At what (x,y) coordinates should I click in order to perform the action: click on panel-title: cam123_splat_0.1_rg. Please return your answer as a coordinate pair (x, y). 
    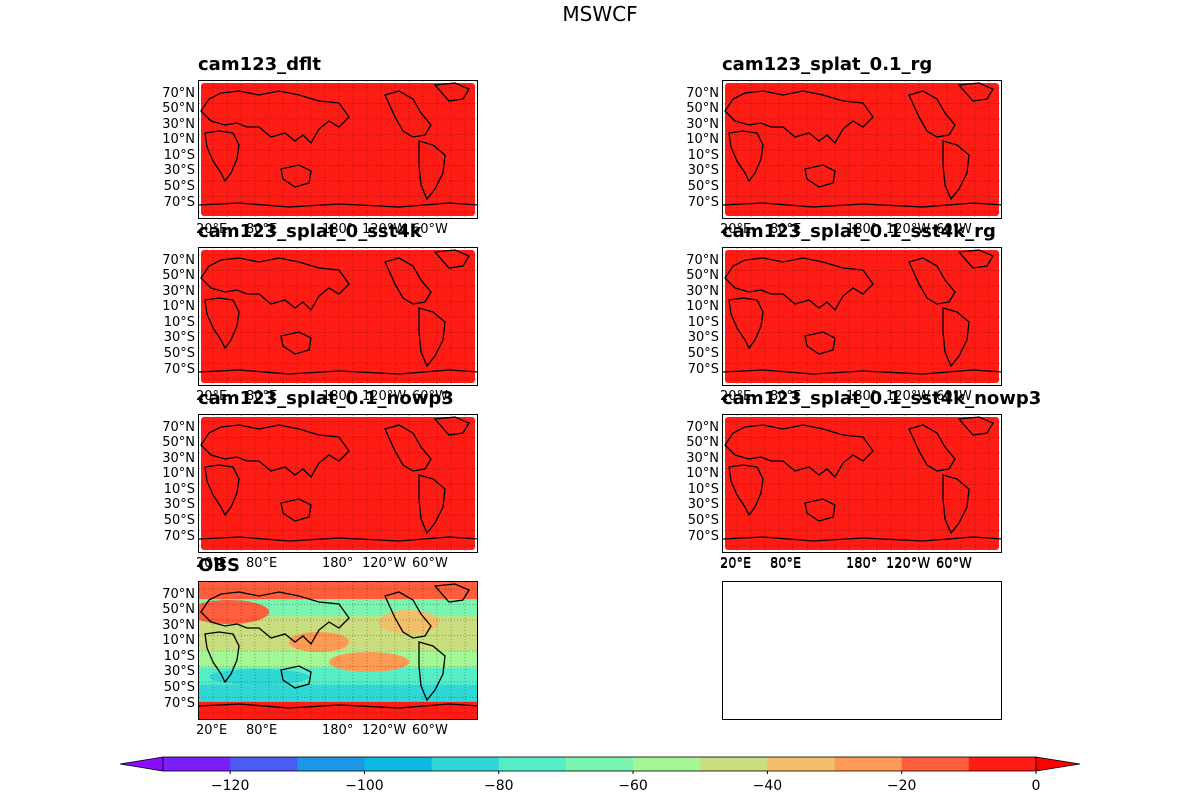
    Looking at the image, I should click on (827, 64).